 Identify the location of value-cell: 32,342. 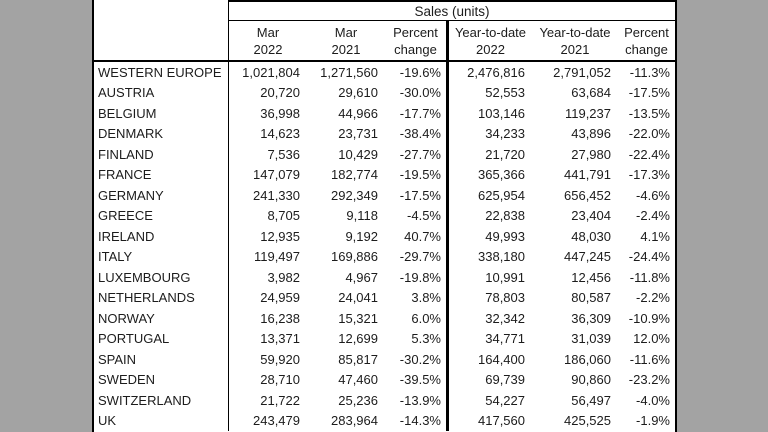
(489, 318).